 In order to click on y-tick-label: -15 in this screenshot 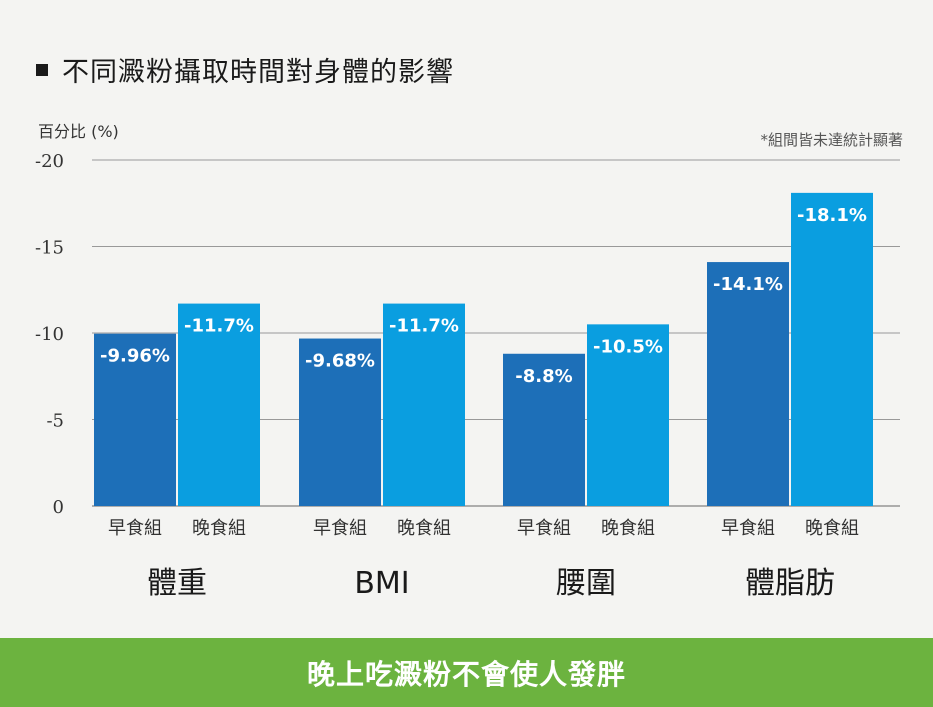, I will do `click(49, 248)`.